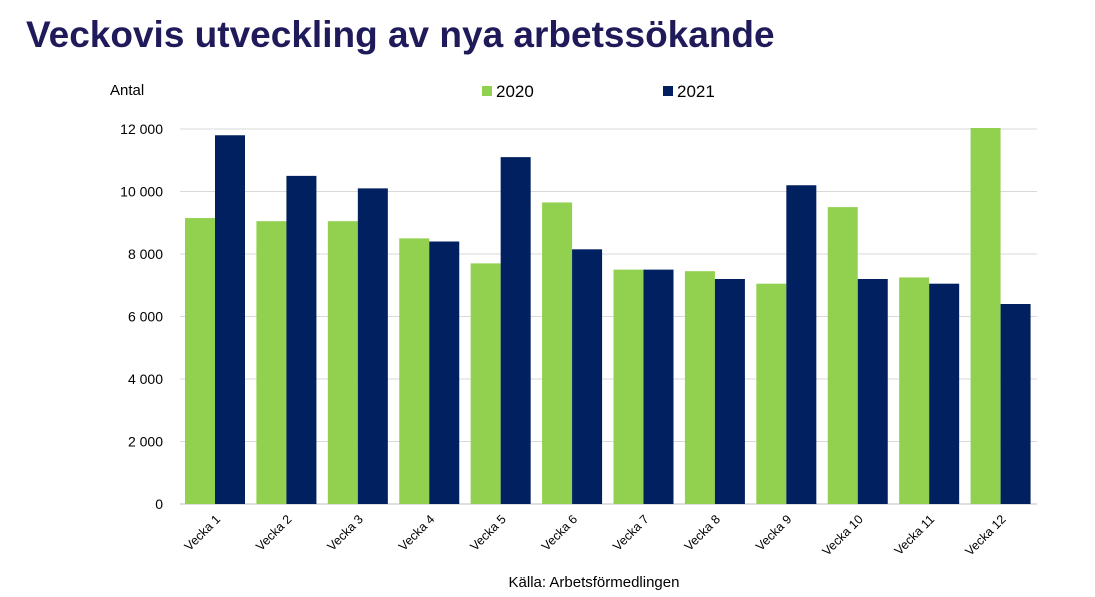 The width and height of the screenshot is (1095, 597). What do you see at coordinates (915, 535) in the screenshot?
I see `x-category-label: Vecka 11` at bounding box center [915, 535].